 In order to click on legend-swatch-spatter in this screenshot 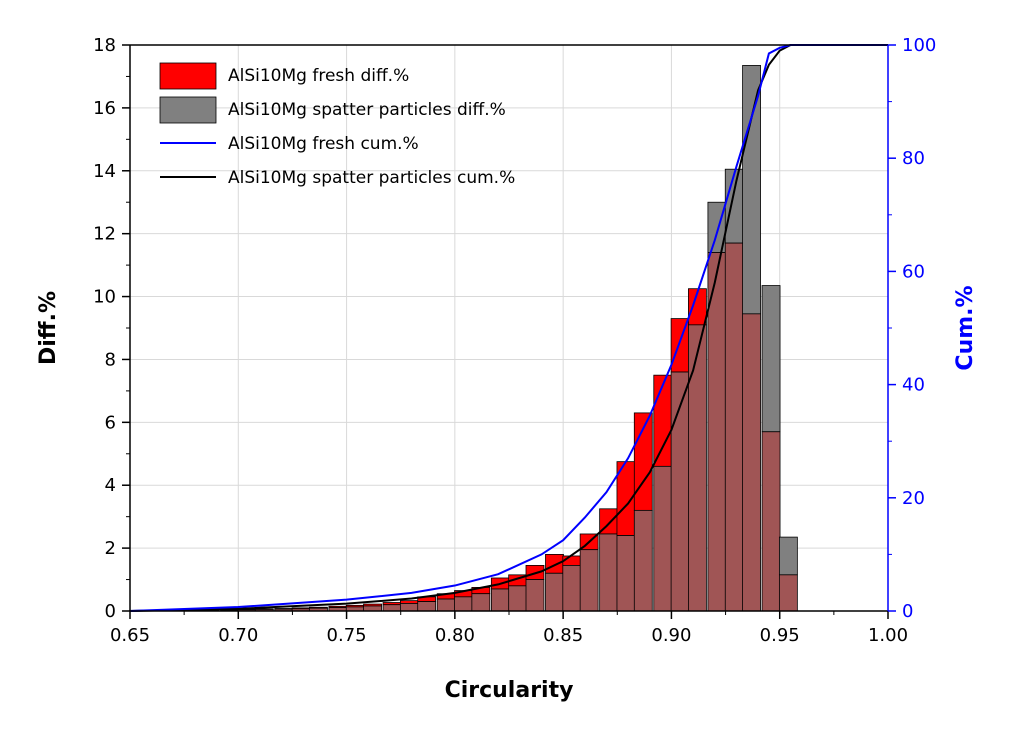, I will do `click(188, 110)`.